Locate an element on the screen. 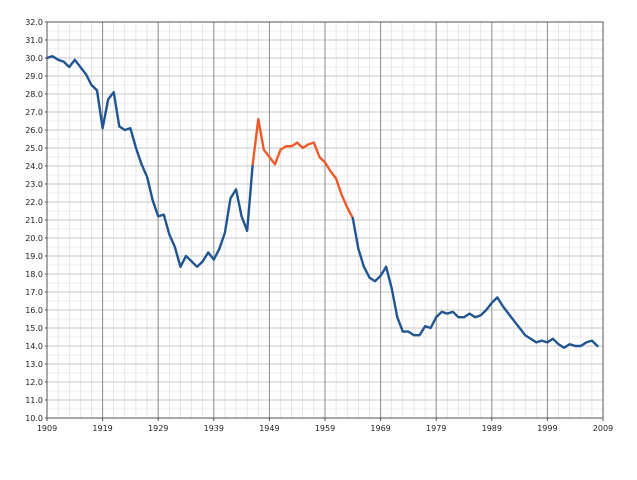 This screenshot has width=637, height=480. x-tick-label: 1969 is located at coordinates (380, 428).